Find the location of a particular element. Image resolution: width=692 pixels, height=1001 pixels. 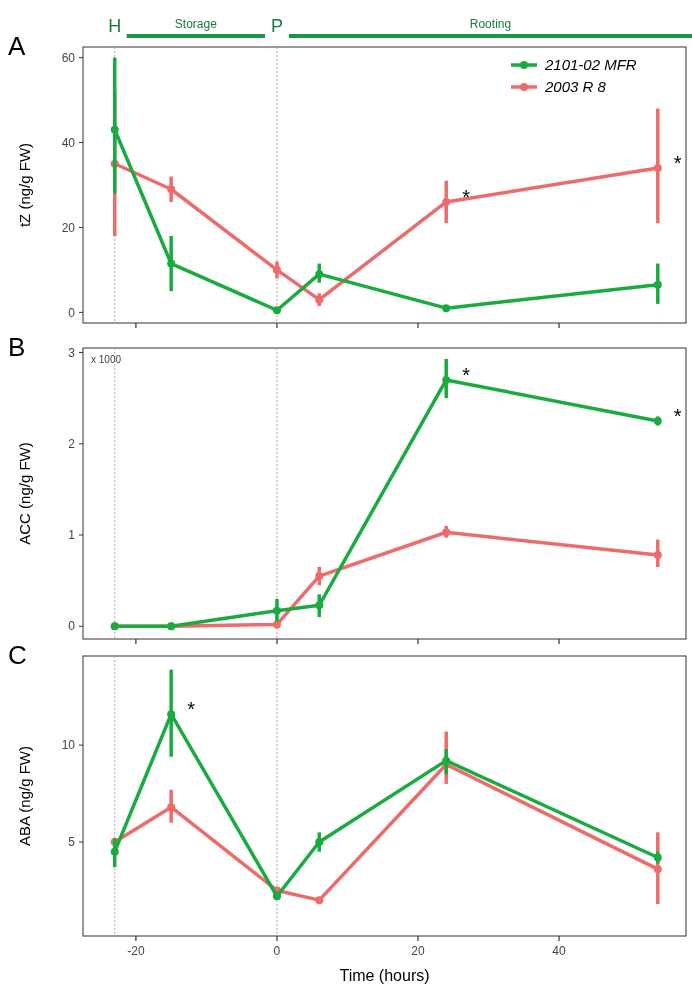

ref-line-label: H is located at coordinates (115, 26).